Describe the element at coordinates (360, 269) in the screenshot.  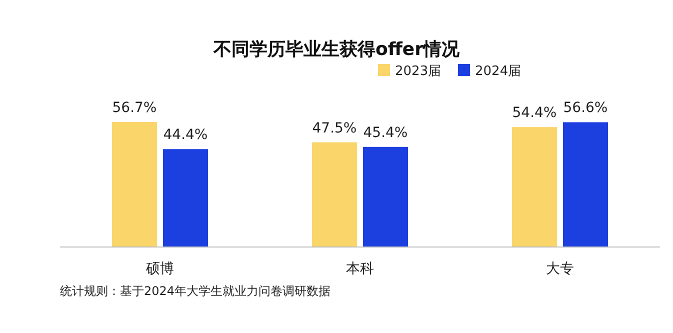
I see `x-tick-label: 本科` at that location.